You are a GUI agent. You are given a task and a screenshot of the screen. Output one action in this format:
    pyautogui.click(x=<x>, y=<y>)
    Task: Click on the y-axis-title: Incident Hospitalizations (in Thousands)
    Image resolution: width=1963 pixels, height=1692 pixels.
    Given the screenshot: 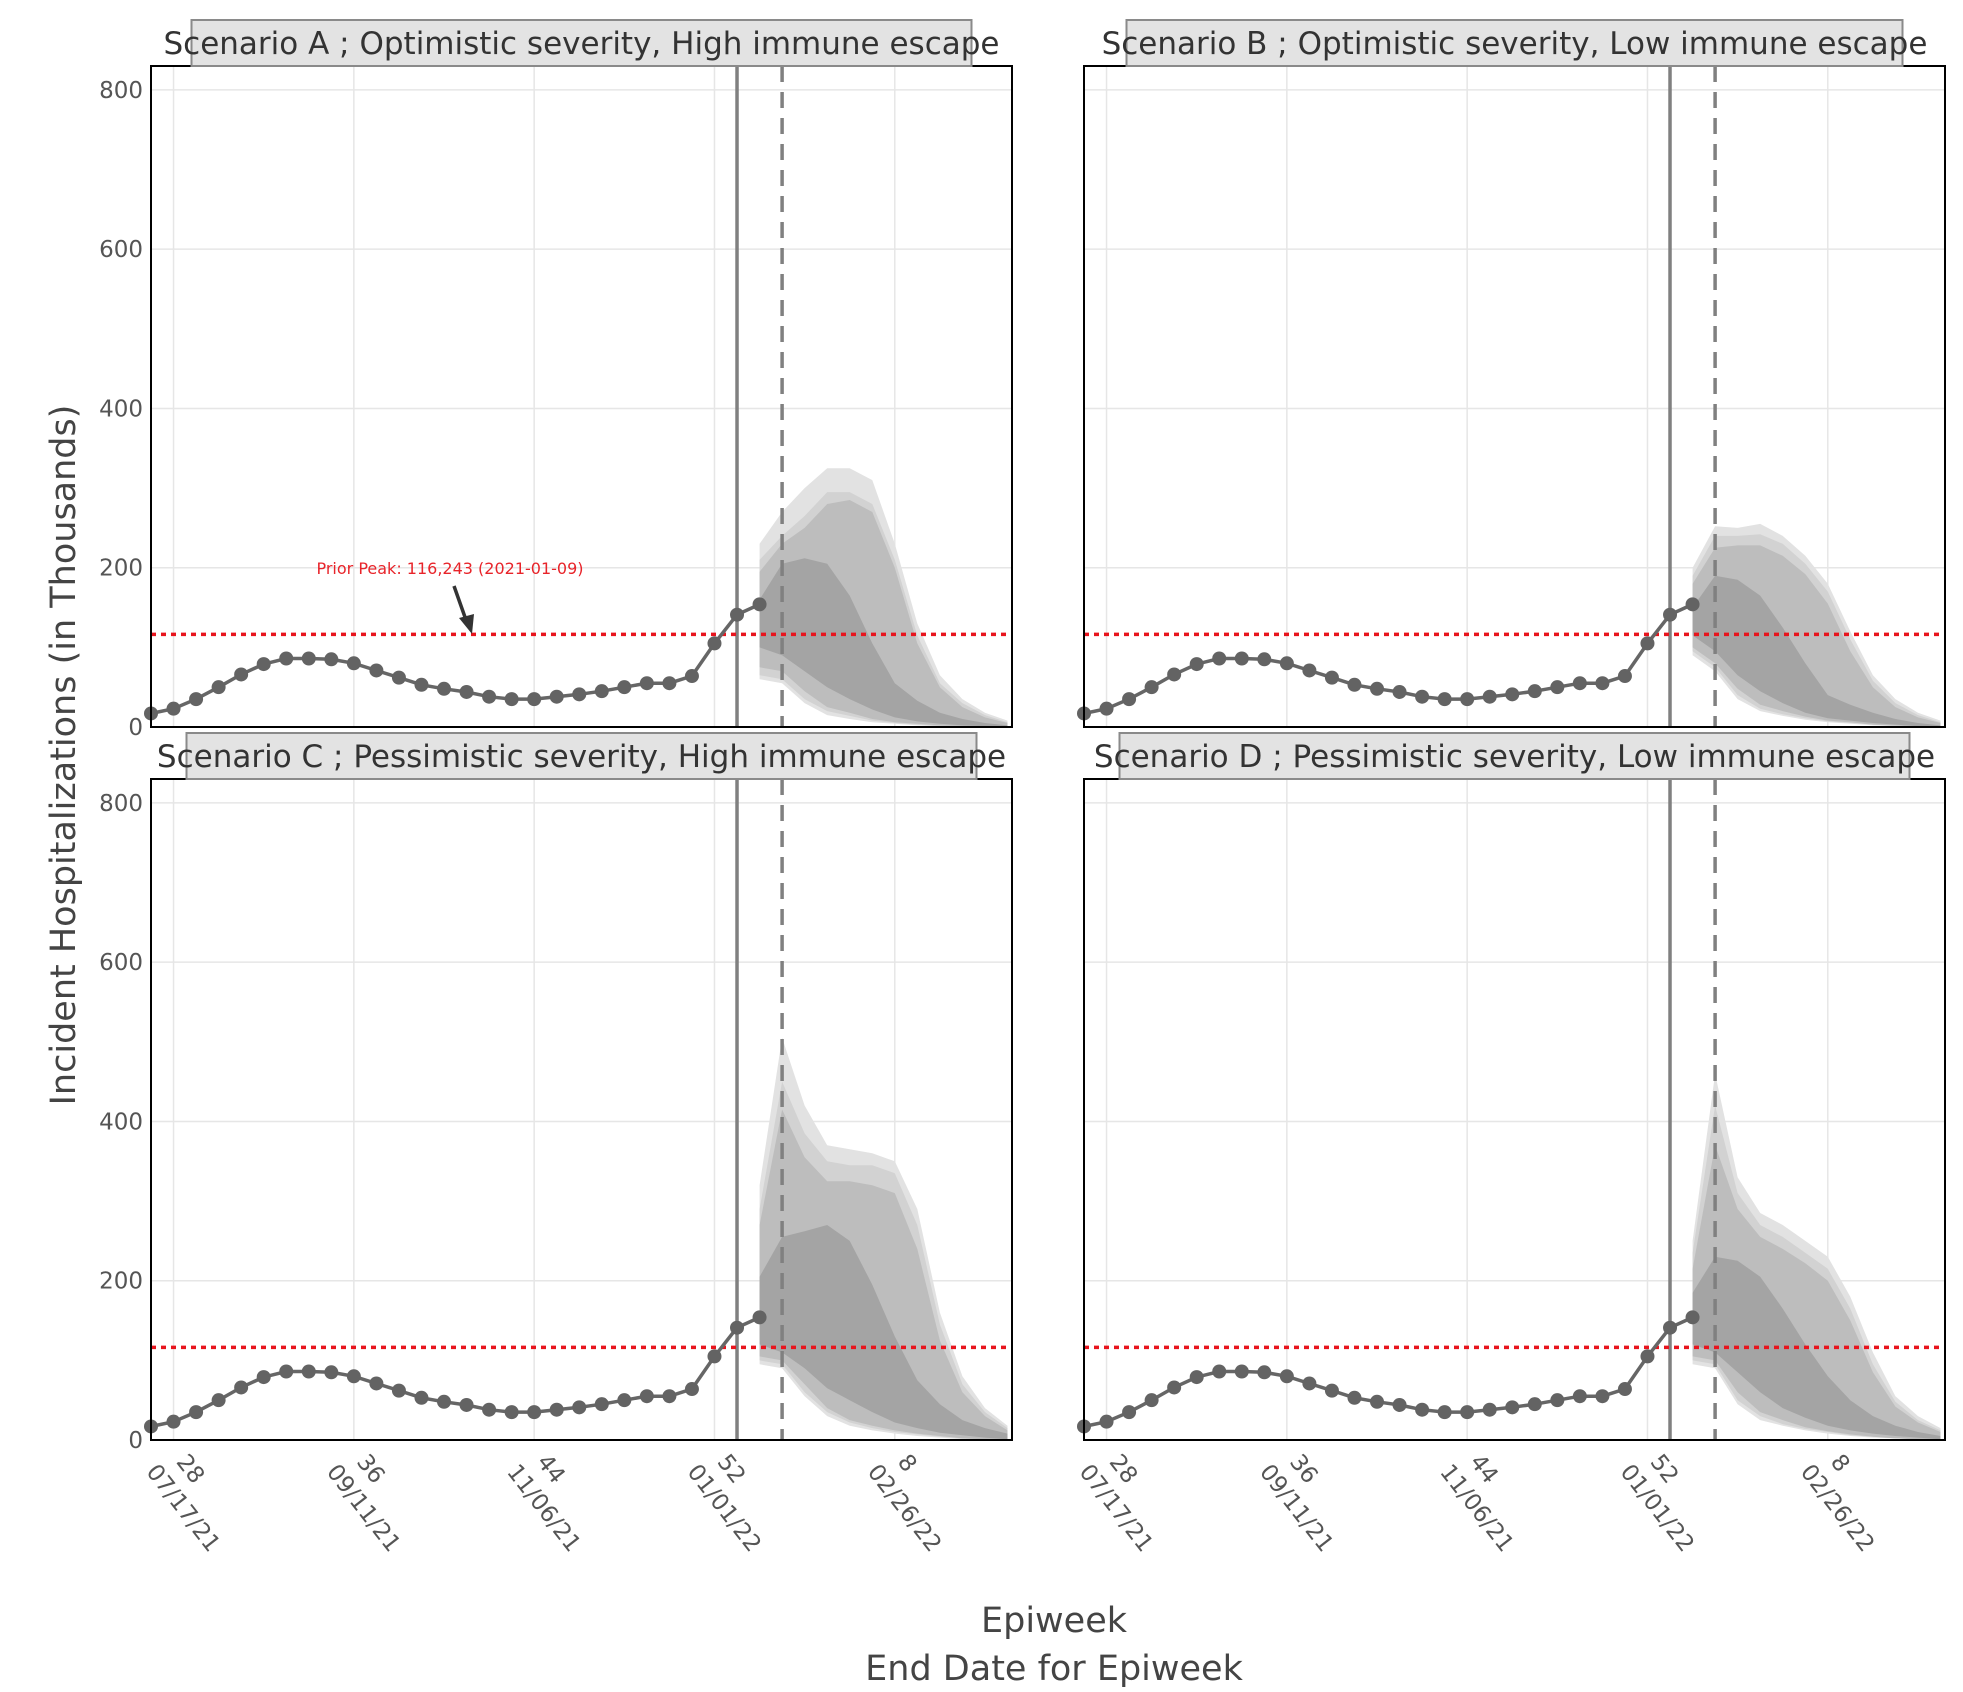 What is the action you would take?
    pyautogui.click(x=64, y=755)
    